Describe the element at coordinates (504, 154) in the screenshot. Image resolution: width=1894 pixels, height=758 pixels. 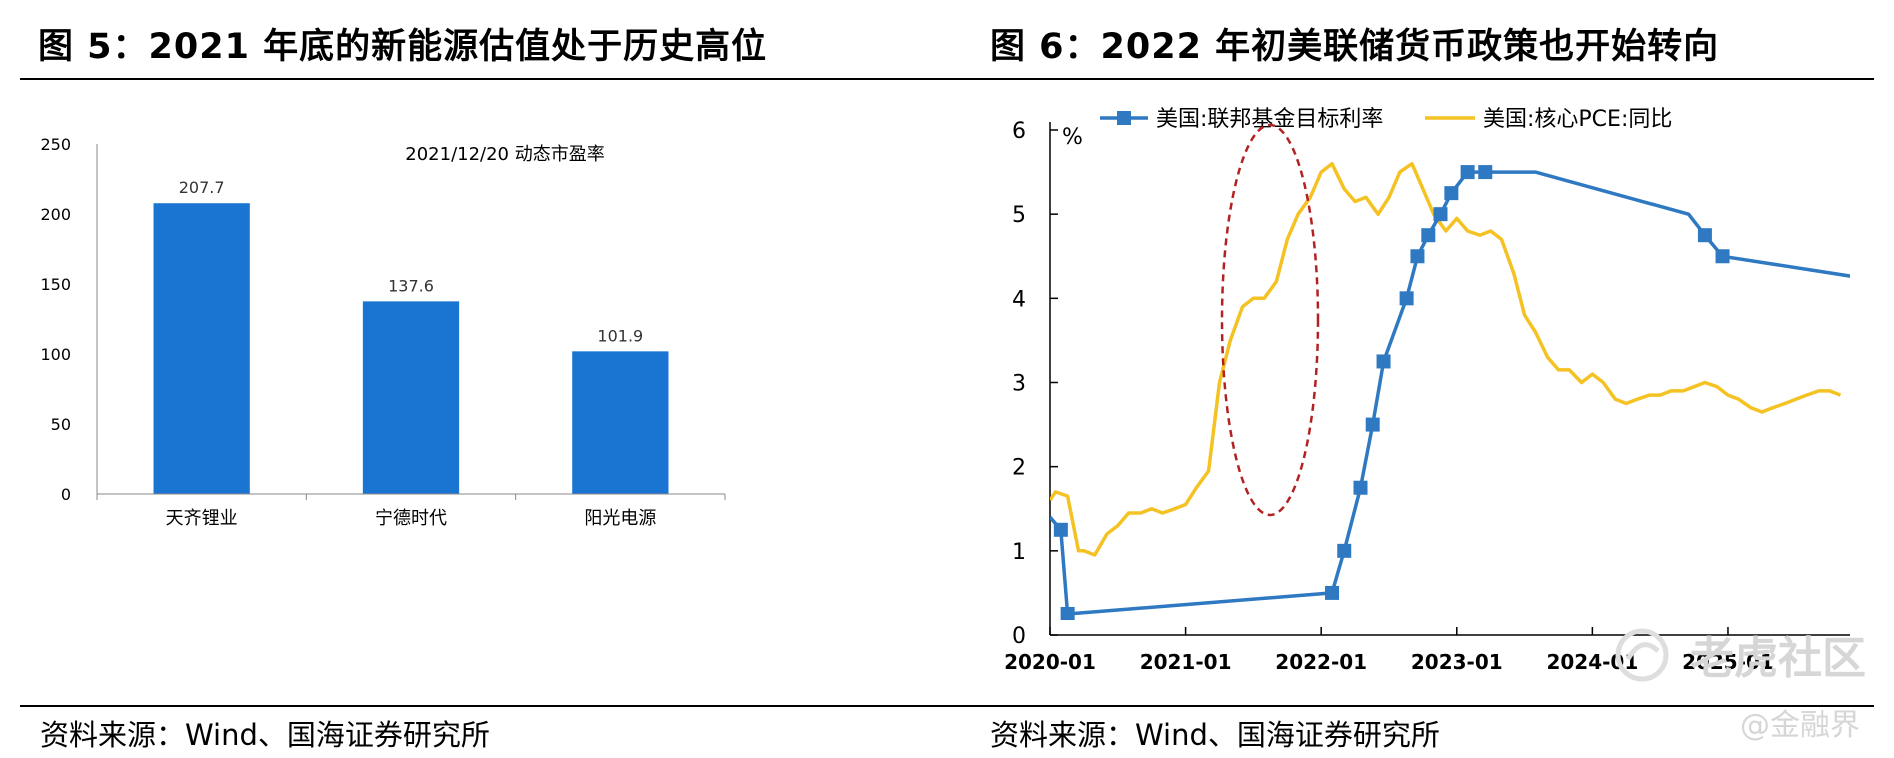
I see `bar-chart-title: 2021/12/20 动态市盈率` at that location.